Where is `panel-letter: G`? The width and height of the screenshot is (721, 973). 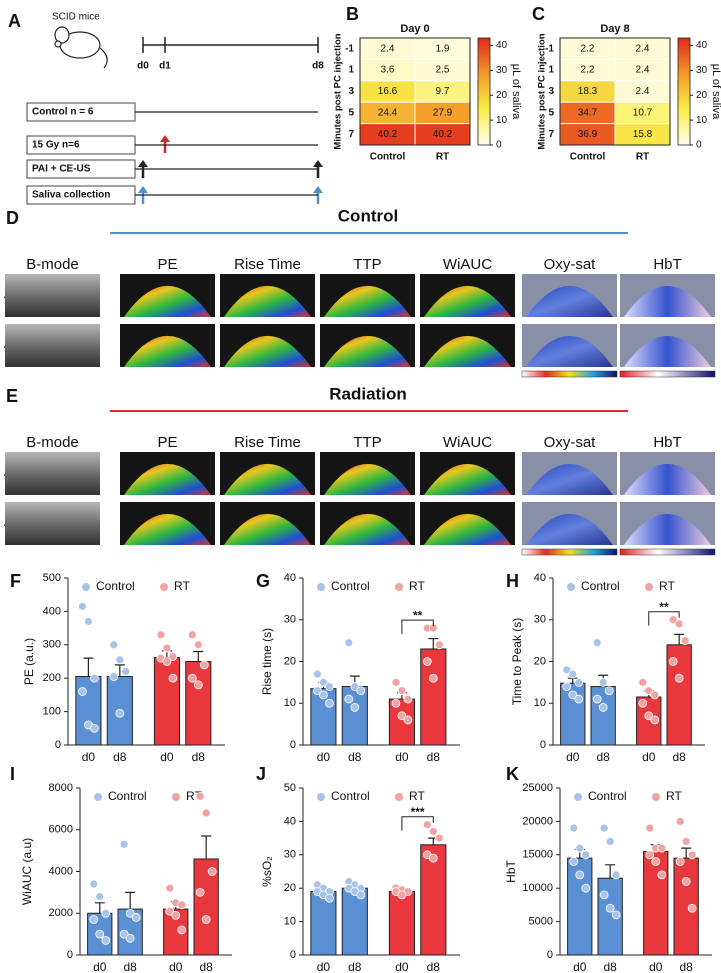 panel-letter: G is located at coordinates (263, 581).